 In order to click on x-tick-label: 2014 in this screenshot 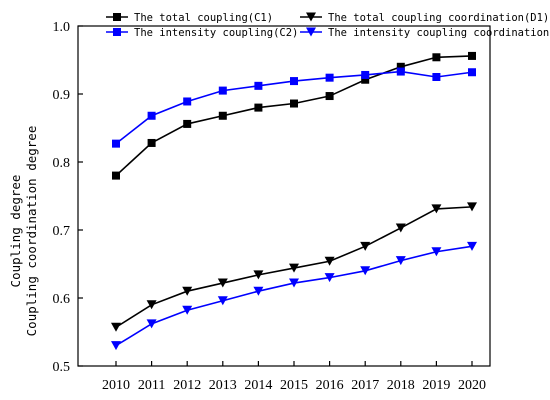, I will do `click(258, 385)`.